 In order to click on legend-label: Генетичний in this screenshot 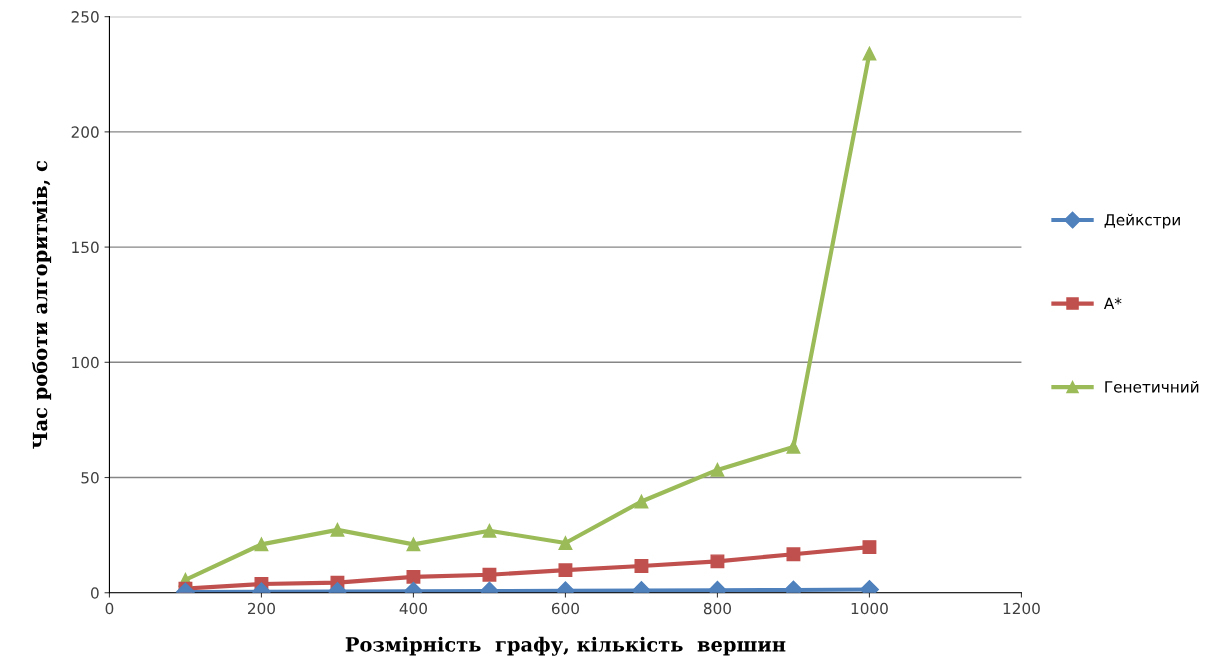, I will do `click(1152, 386)`.